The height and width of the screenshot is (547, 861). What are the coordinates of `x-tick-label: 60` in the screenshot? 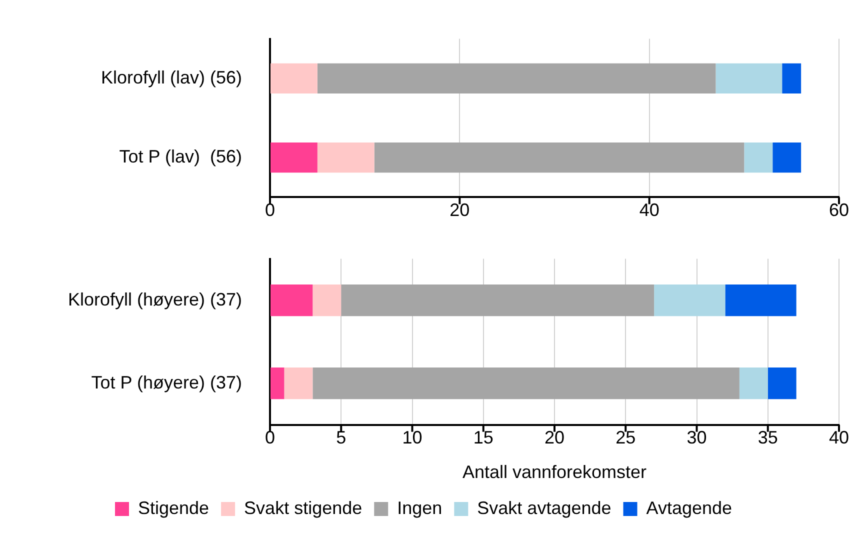 It's located at (839, 210).